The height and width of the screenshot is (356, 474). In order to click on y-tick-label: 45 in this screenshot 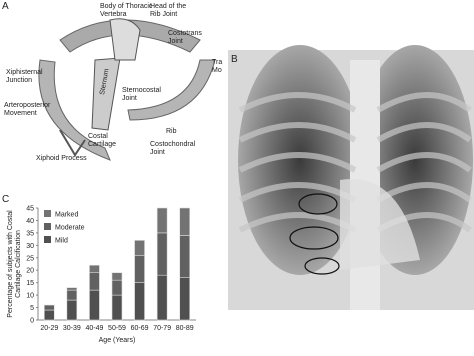, I will do `click(30, 209)`.